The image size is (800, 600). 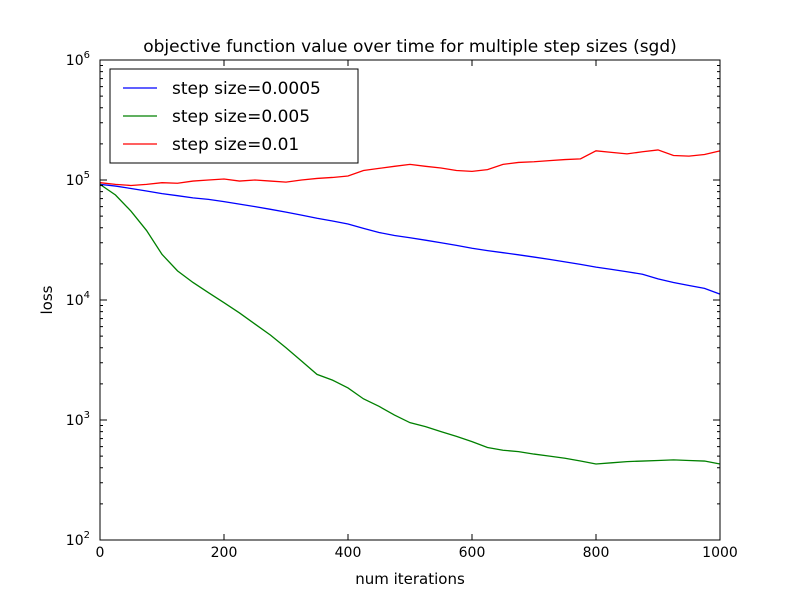 I want to click on y-tick-label: 10⁵, so click(x=78, y=179).